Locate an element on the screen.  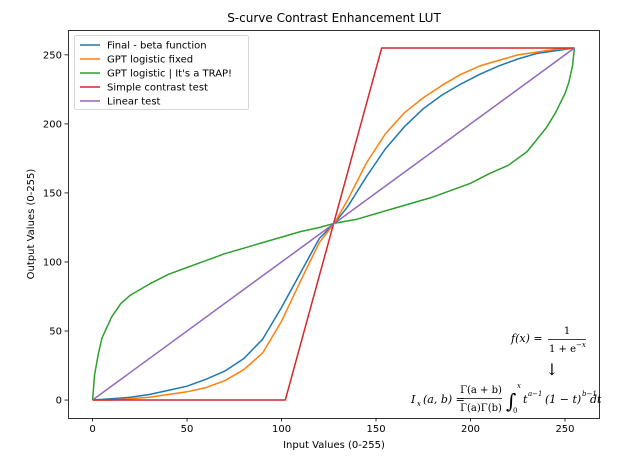
y-tick-label: 50 is located at coordinates (55, 332).